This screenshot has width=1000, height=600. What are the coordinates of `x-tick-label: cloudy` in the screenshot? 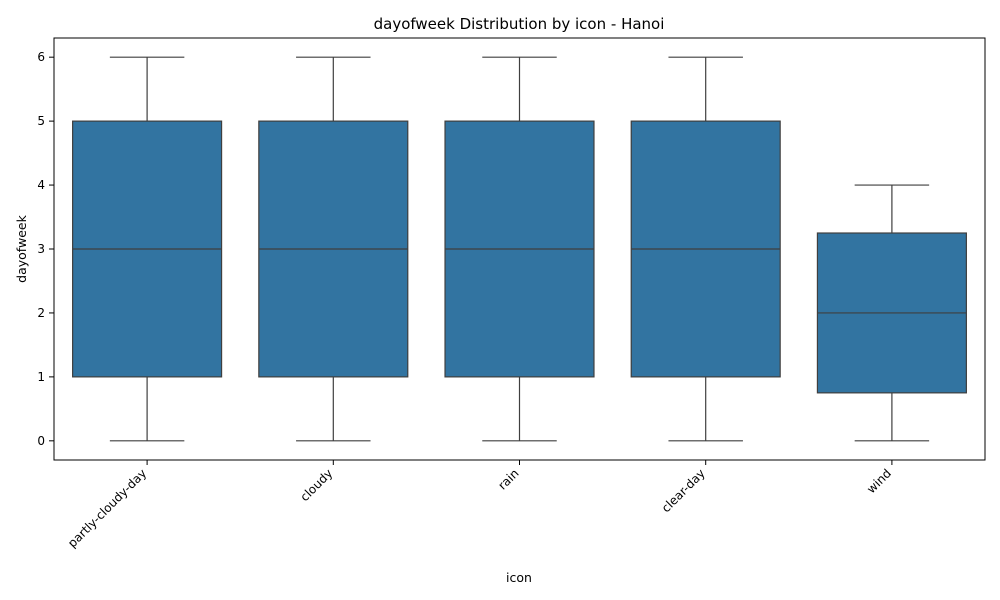 It's located at (317, 485).